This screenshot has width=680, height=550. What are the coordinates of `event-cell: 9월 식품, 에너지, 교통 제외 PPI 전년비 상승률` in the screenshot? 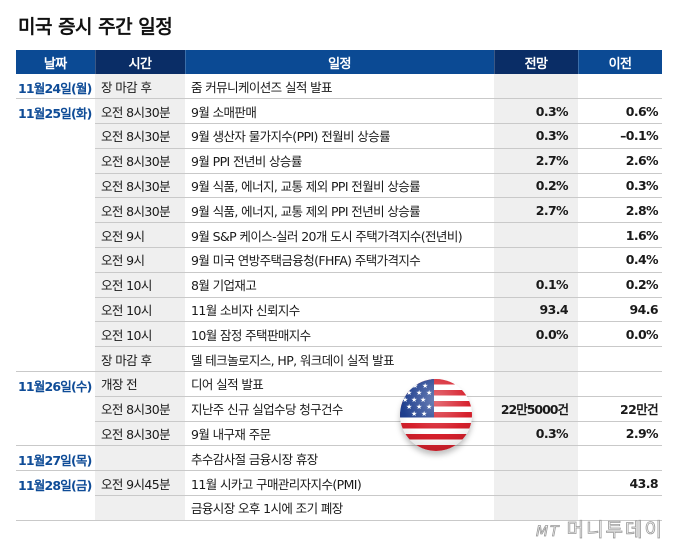 It's located at (339, 210).